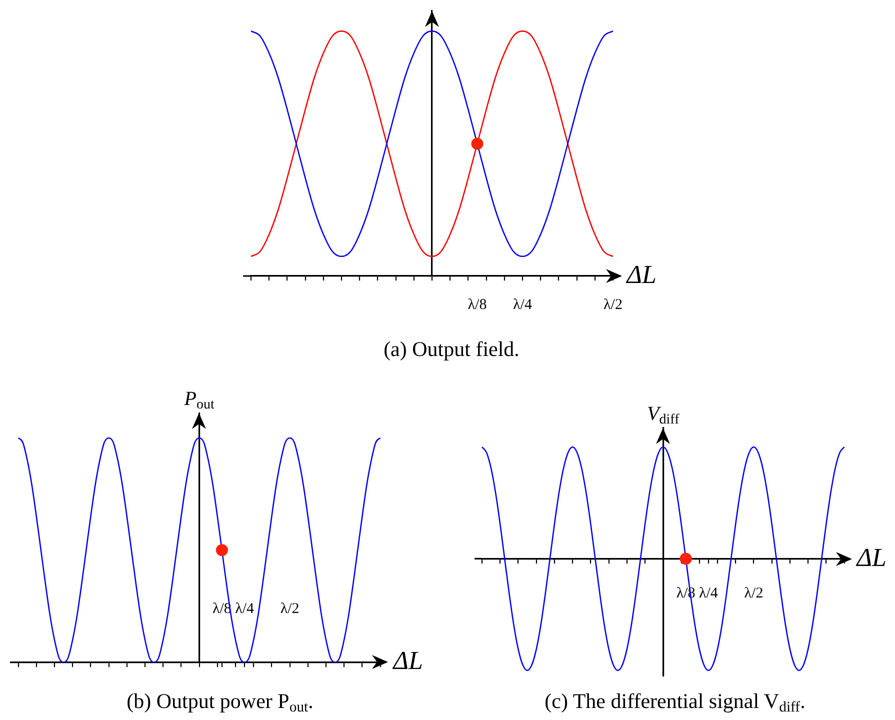 The width and height of the screenshot is (895, 720). Describe the element at coordinates (199, 400) in the screenshot. I see `y-axis-title: P$_{out}$` at that location.